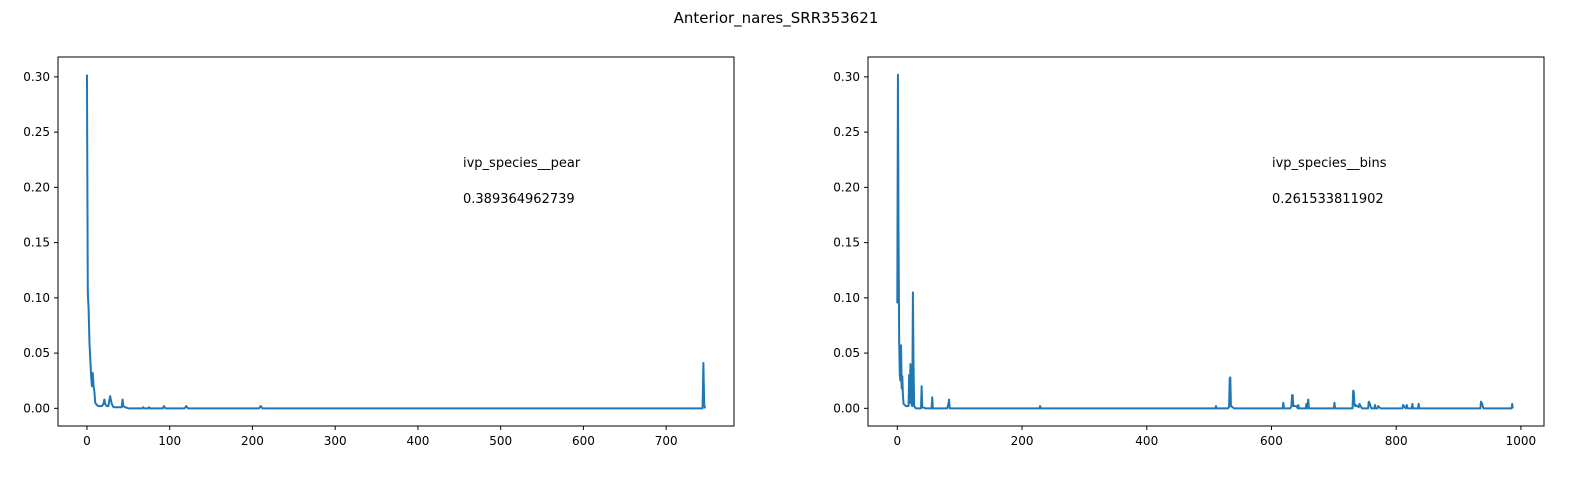 The height and width of the screenshot is (479, 1573). Describe the element at coordinates (380, 437) in the screenshot. I see `left-x-axis: 0 100 200 300 400 500 600 700` at that location.